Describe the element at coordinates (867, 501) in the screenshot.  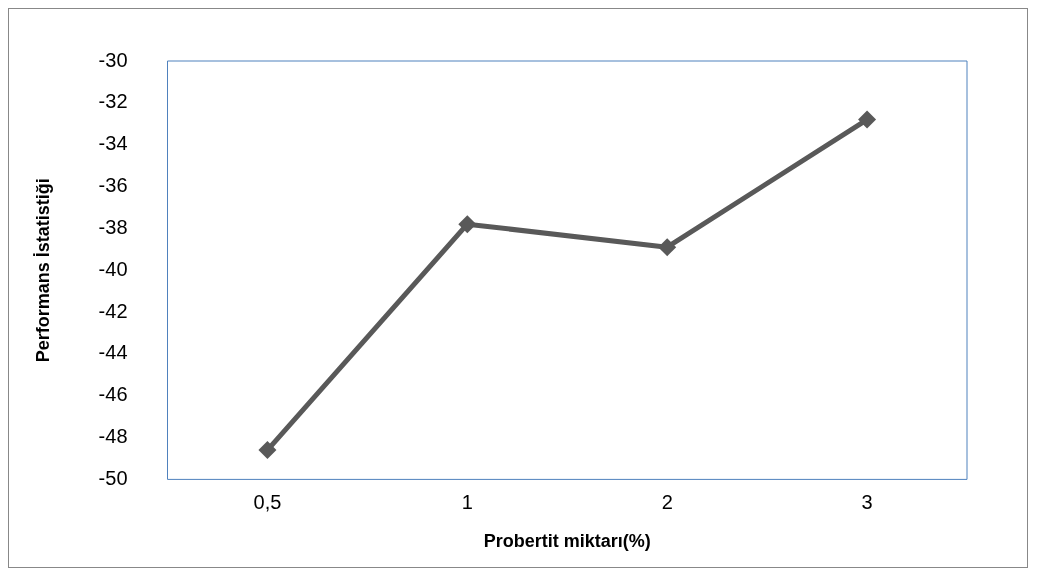
I see `x-tick-label: 3` at that location.